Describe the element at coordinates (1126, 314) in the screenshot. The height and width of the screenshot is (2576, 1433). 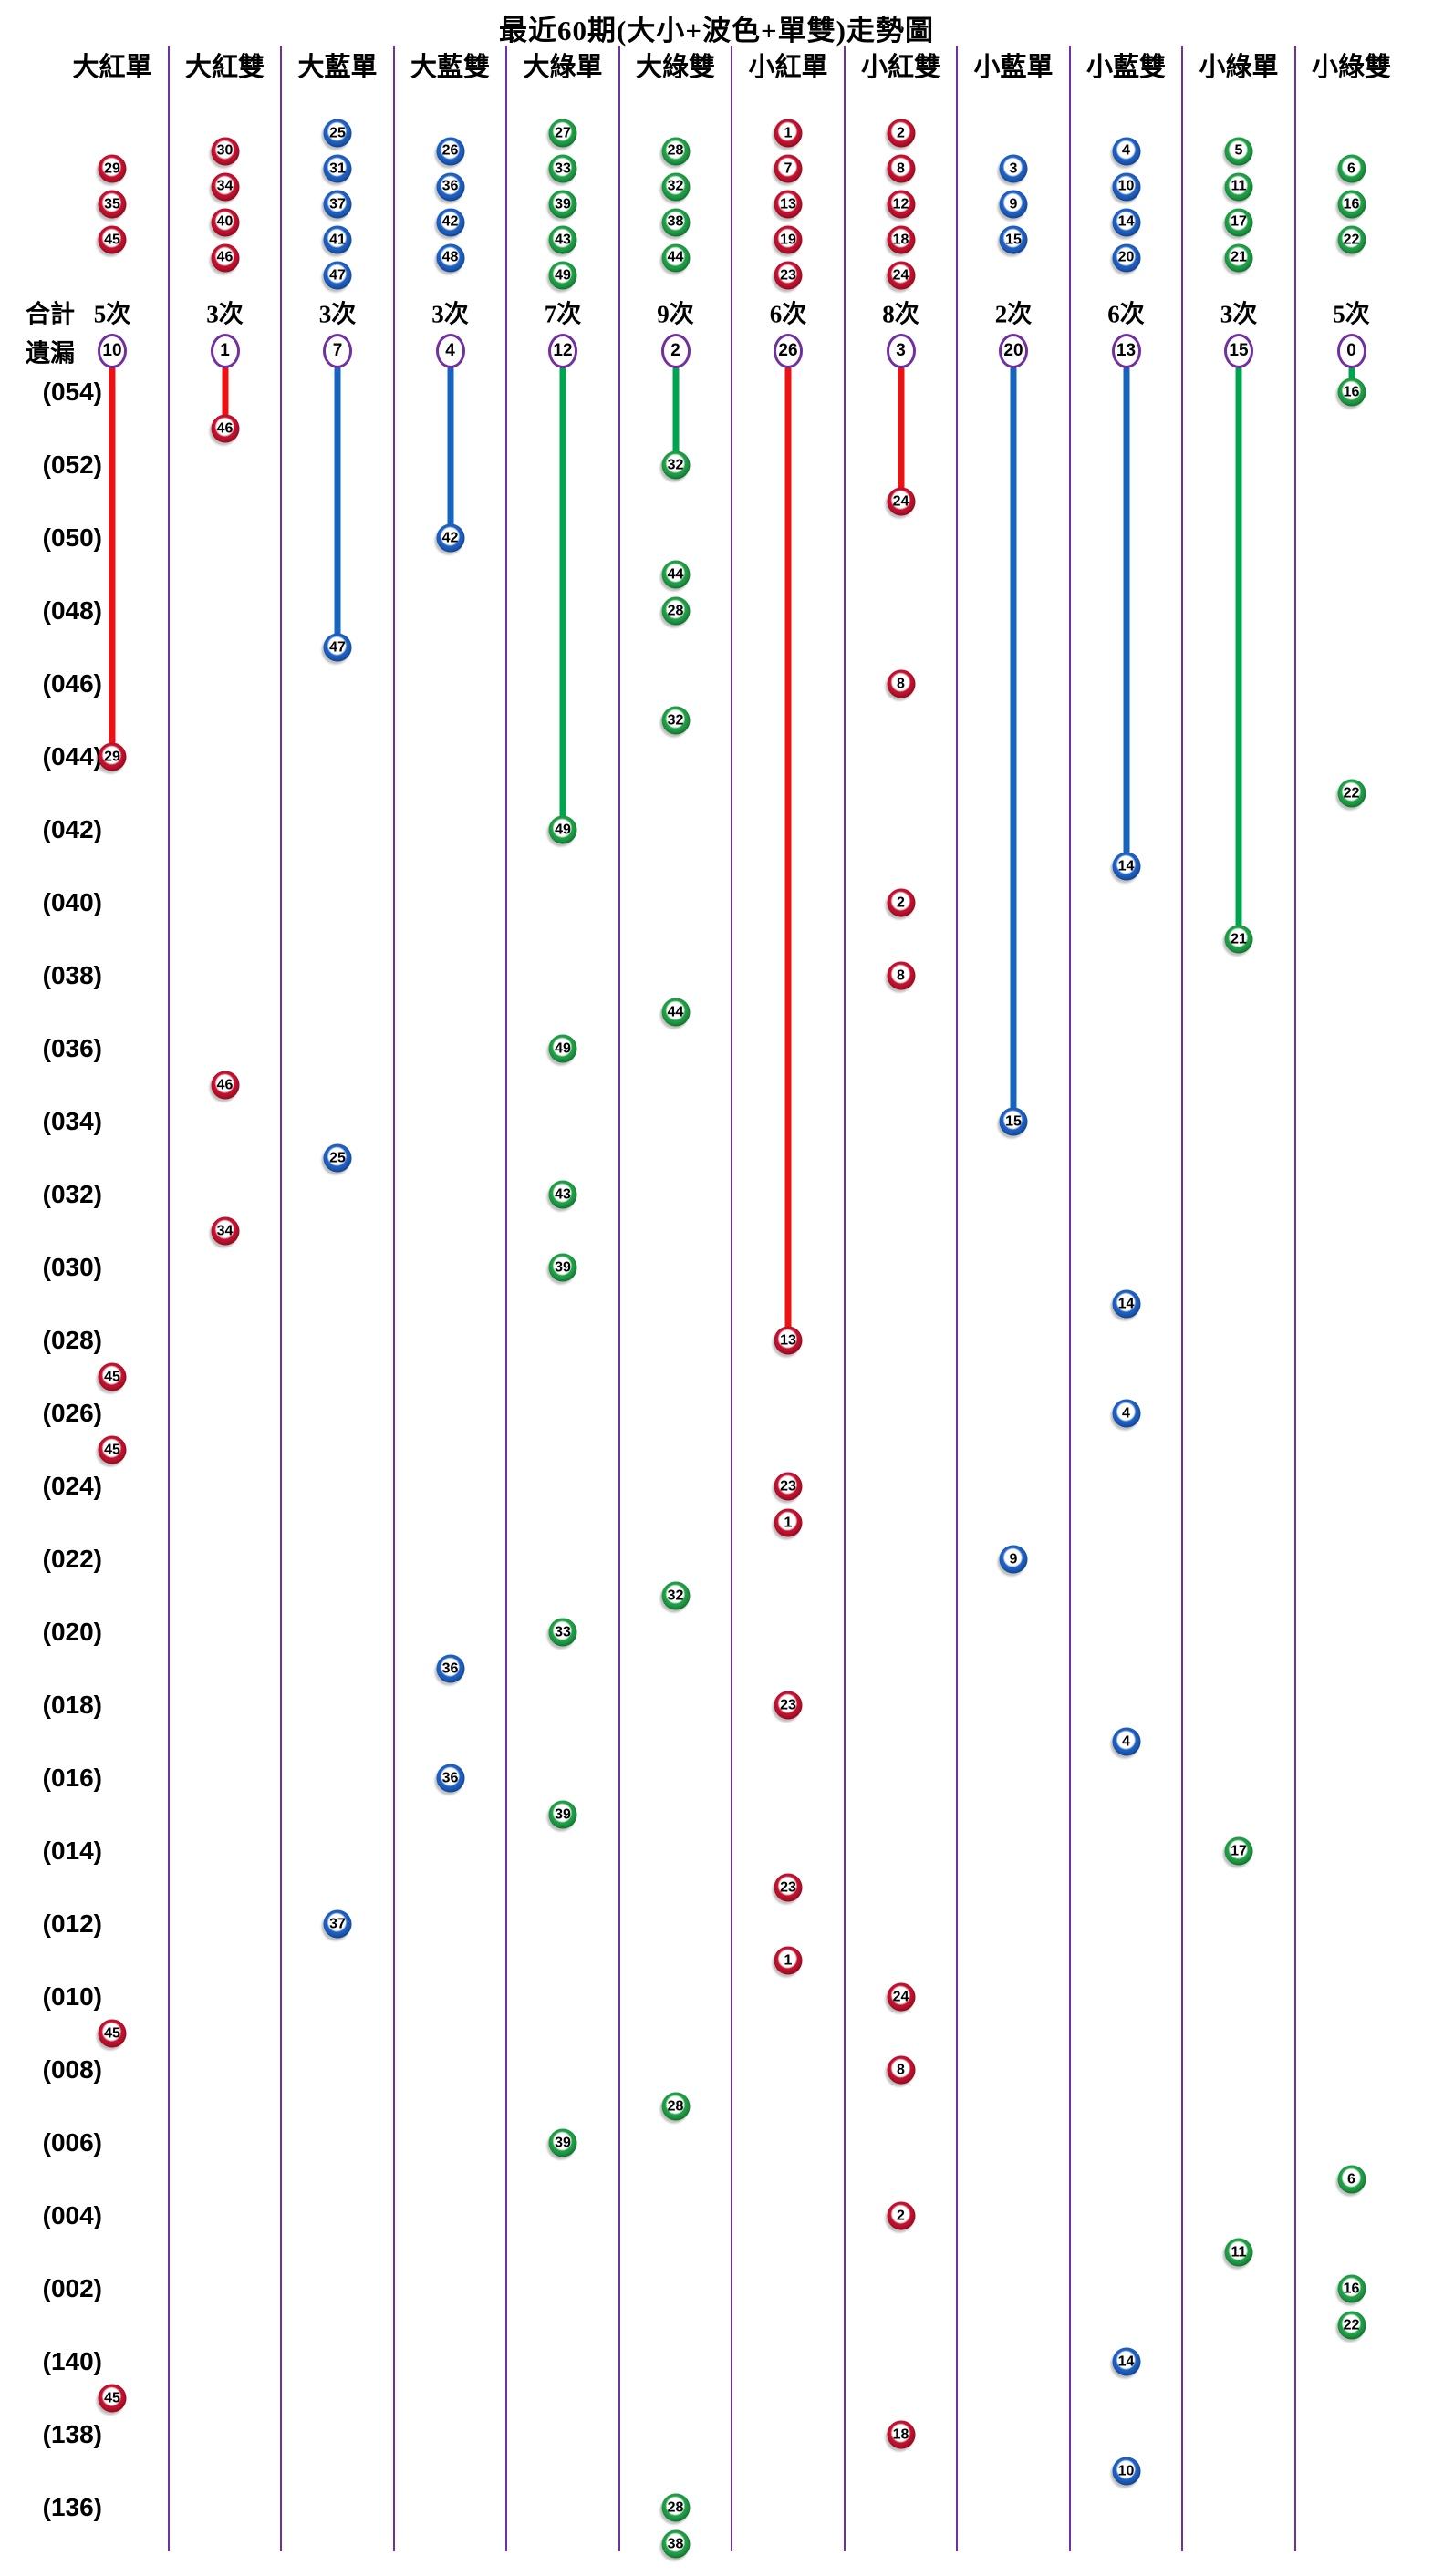
I see `total-count-10: 6次` at that location.